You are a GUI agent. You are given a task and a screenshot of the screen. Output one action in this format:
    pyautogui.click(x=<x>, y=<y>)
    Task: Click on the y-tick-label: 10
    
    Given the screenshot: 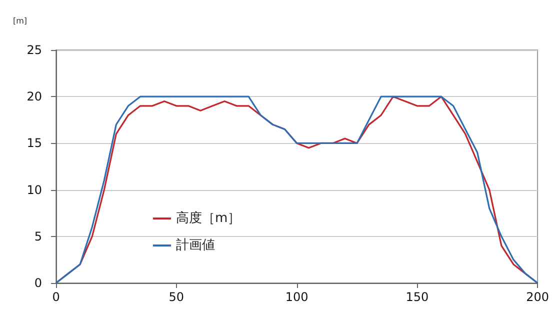 What is the action you would take?
    pyautogui.click(x=34, y=189)
    